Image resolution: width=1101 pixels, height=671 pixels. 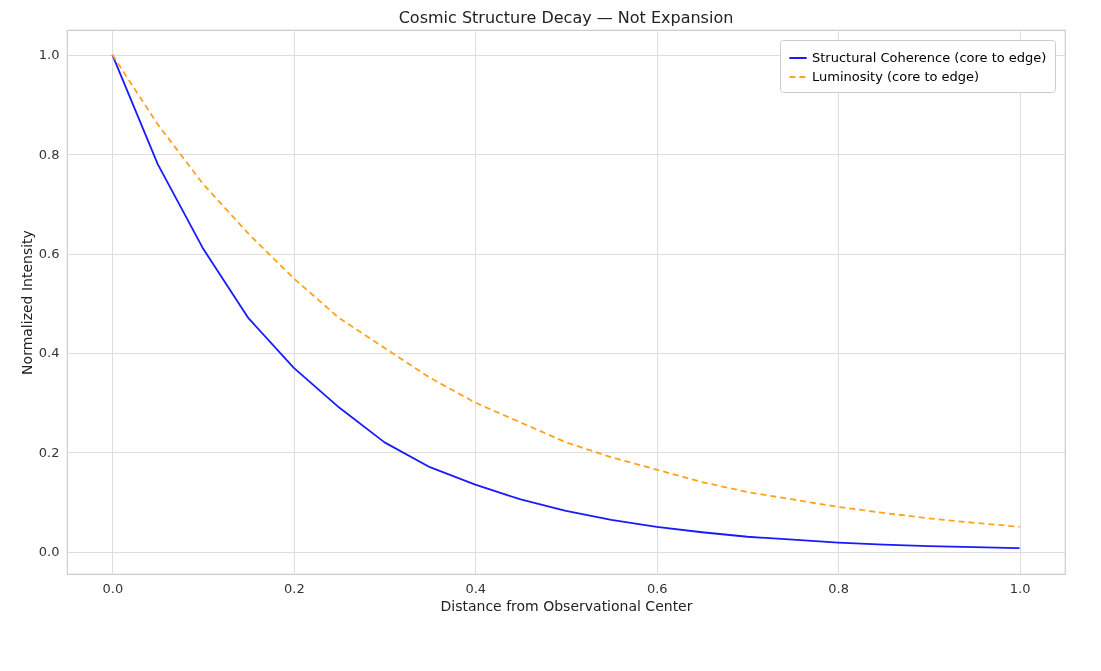 I want to click on legend-label: Structural Coherence (core to edge), so click(x=929, y=57).